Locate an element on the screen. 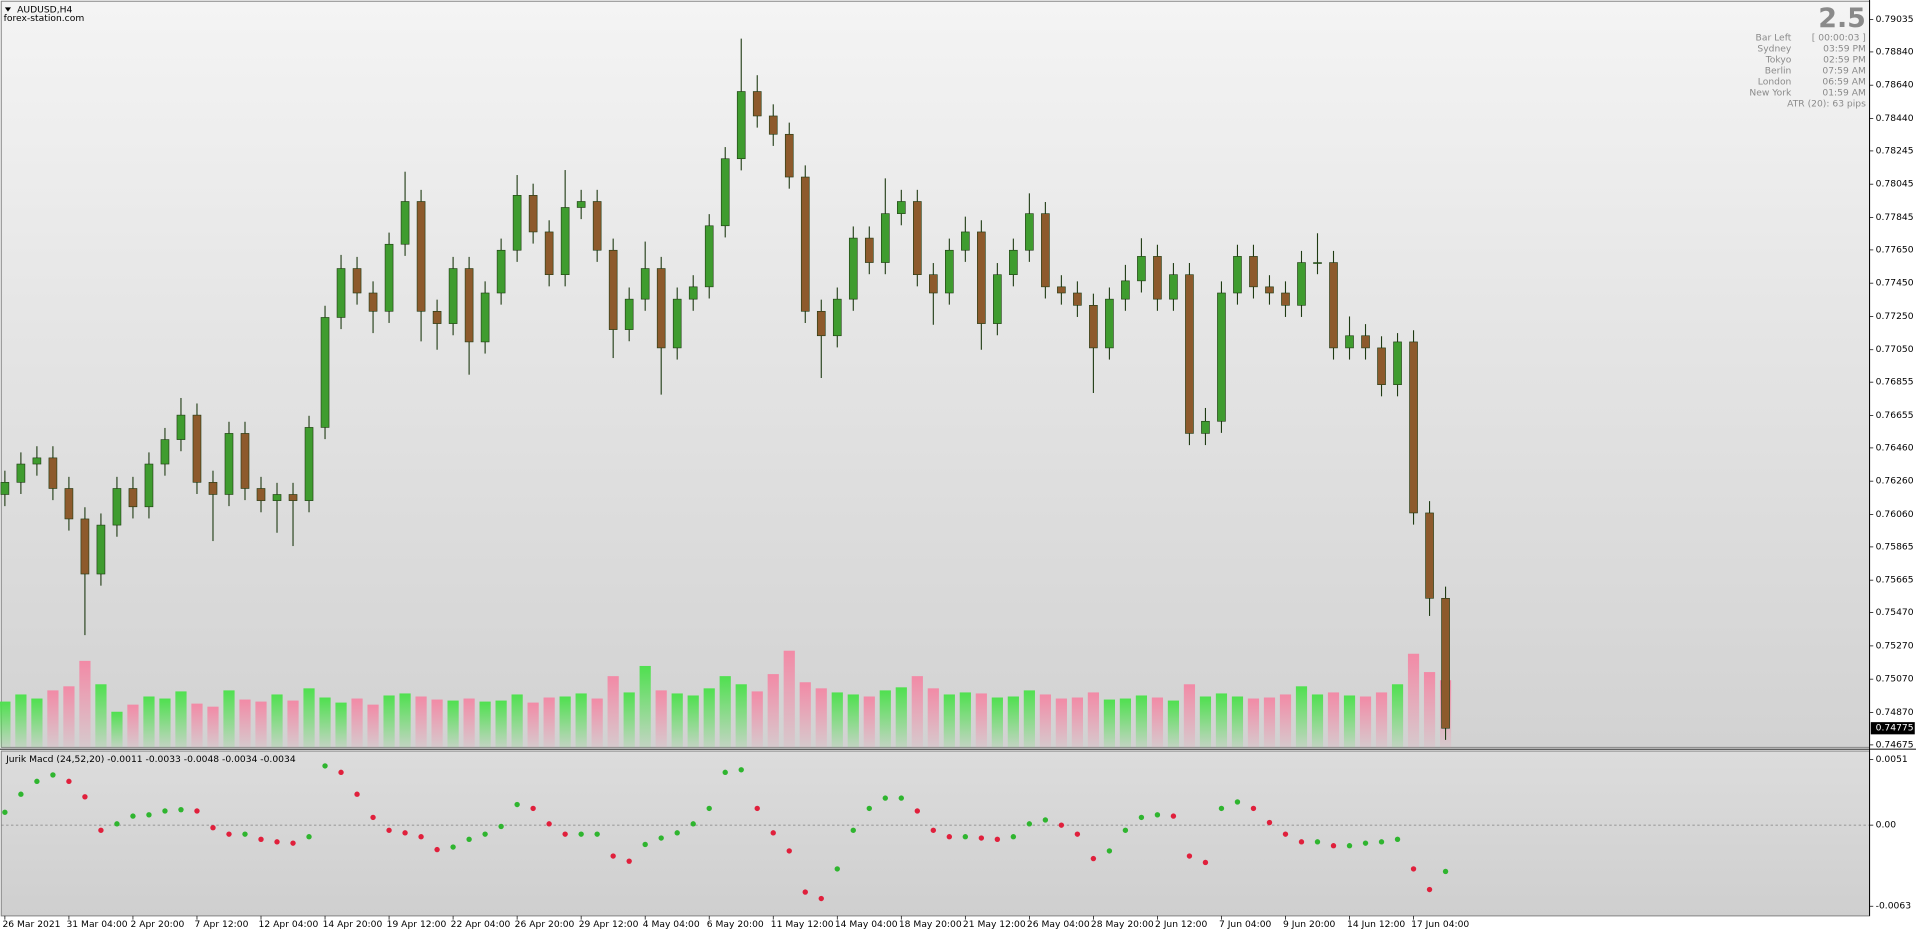 This screenshot has height=933, width=1916. x-tick-label: 14 May 04:00 is located at coordinates (866, 924).